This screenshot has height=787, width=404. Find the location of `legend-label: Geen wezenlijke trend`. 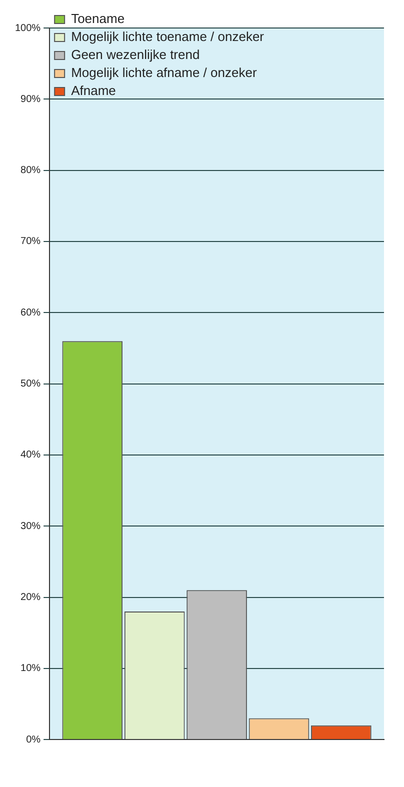

legend-label: Geen wezenlijke trend is located at coordinates (135, 54).